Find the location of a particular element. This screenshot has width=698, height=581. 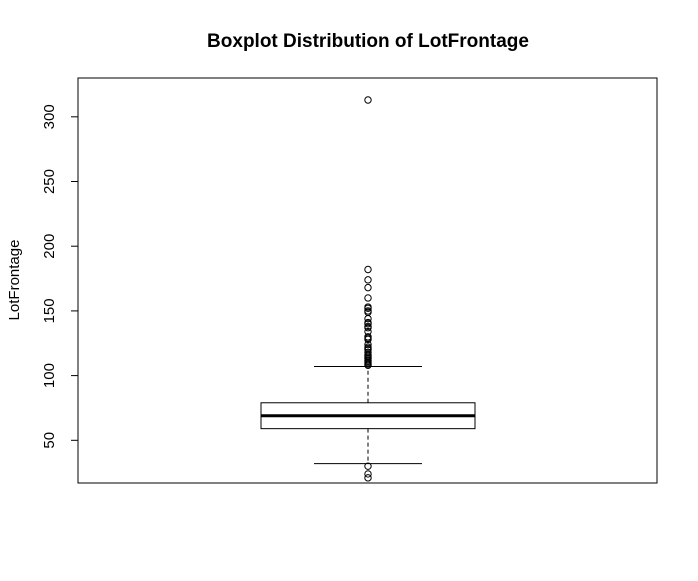

y-tick-label: 300 is located at coordinates (49, 116).